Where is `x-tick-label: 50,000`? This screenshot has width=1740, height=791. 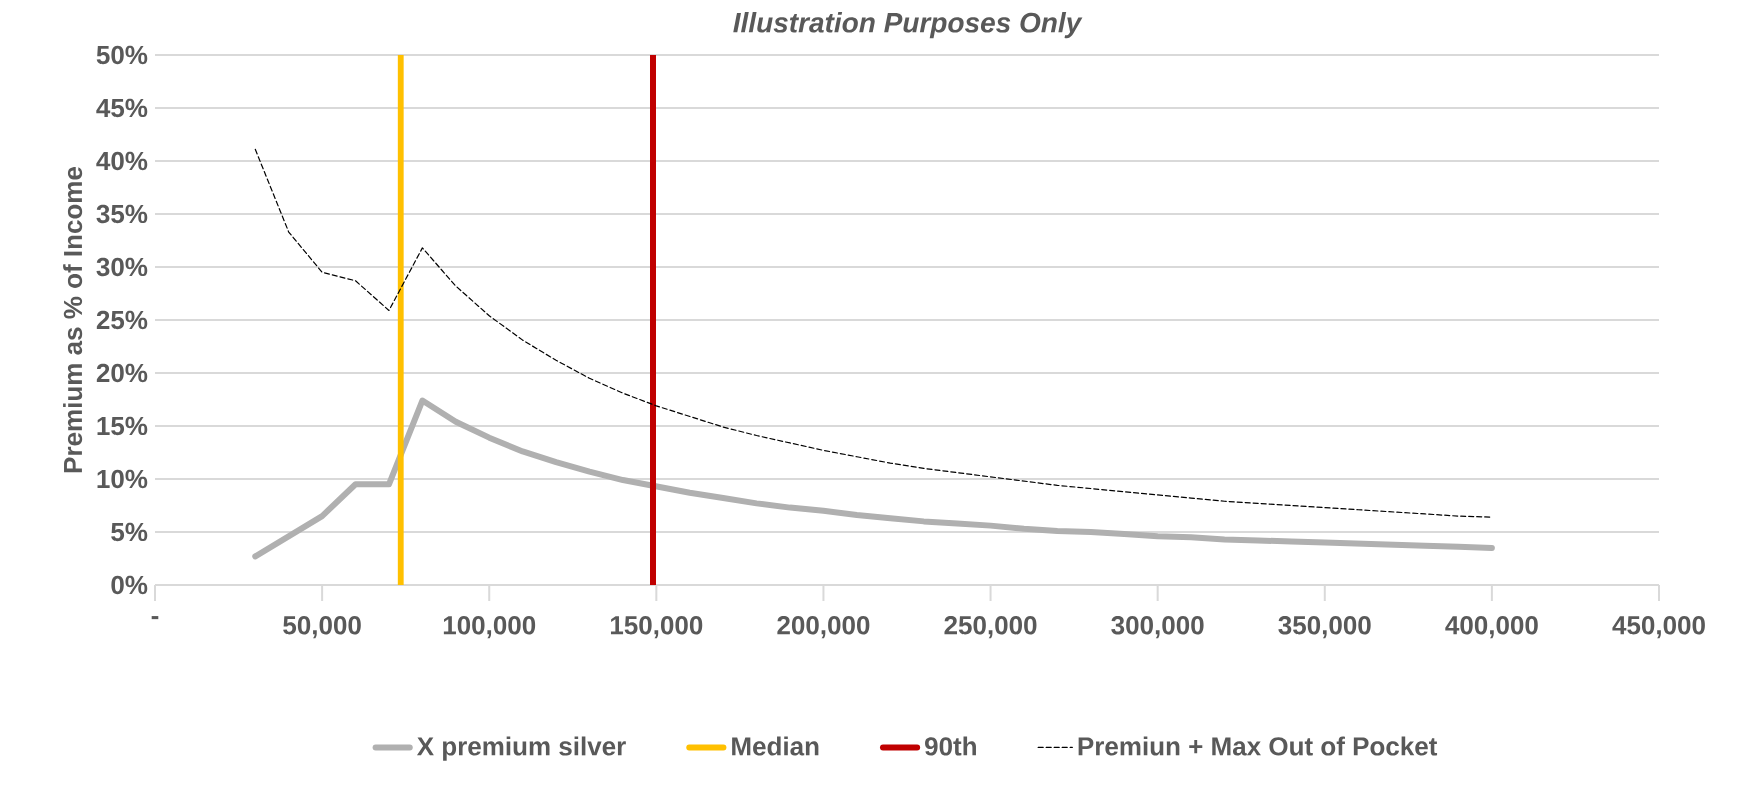 x-tick-label: 50,000 is located at coordinates (322, 627).